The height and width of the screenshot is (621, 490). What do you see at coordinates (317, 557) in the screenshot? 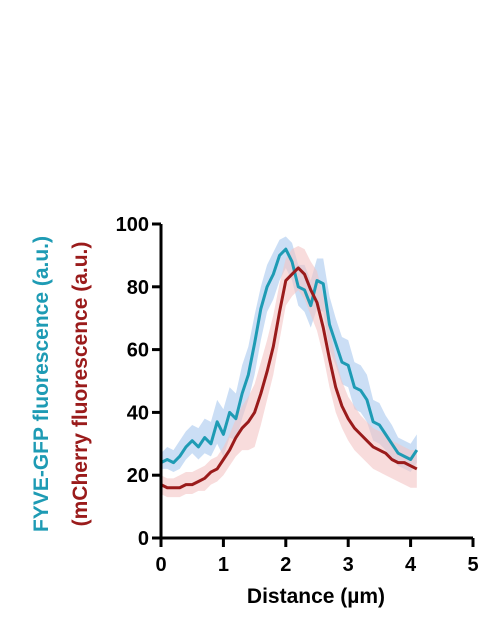
I see `x-ticks: 0 1 2 3 4 5` at bounding box center [317, 557].